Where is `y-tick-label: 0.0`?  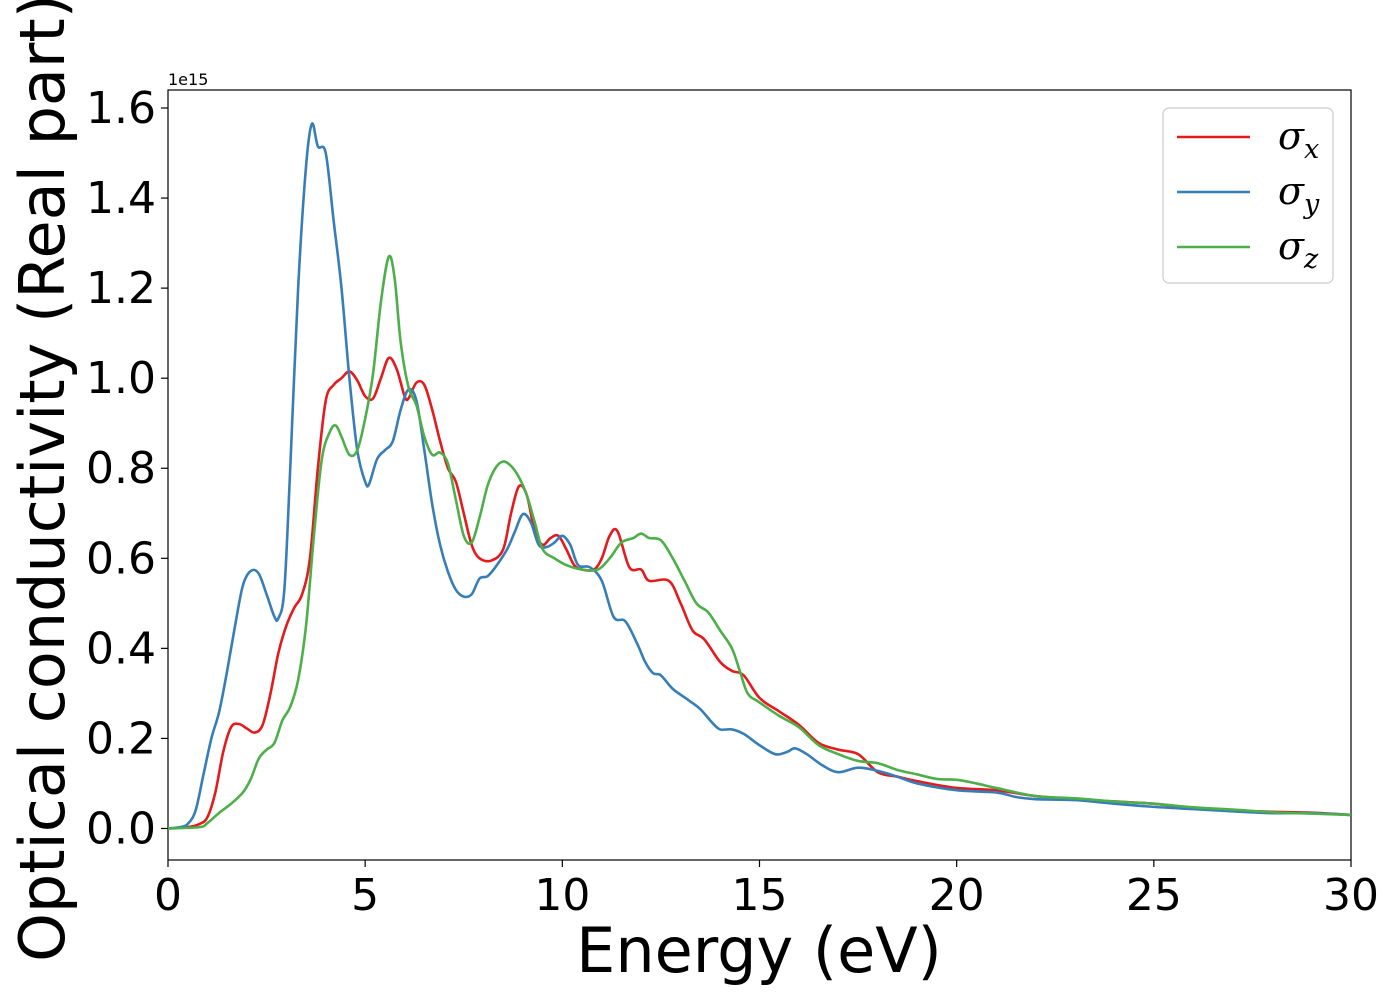 y-tick-label: 0.0 is located at coordinates (121, 828).